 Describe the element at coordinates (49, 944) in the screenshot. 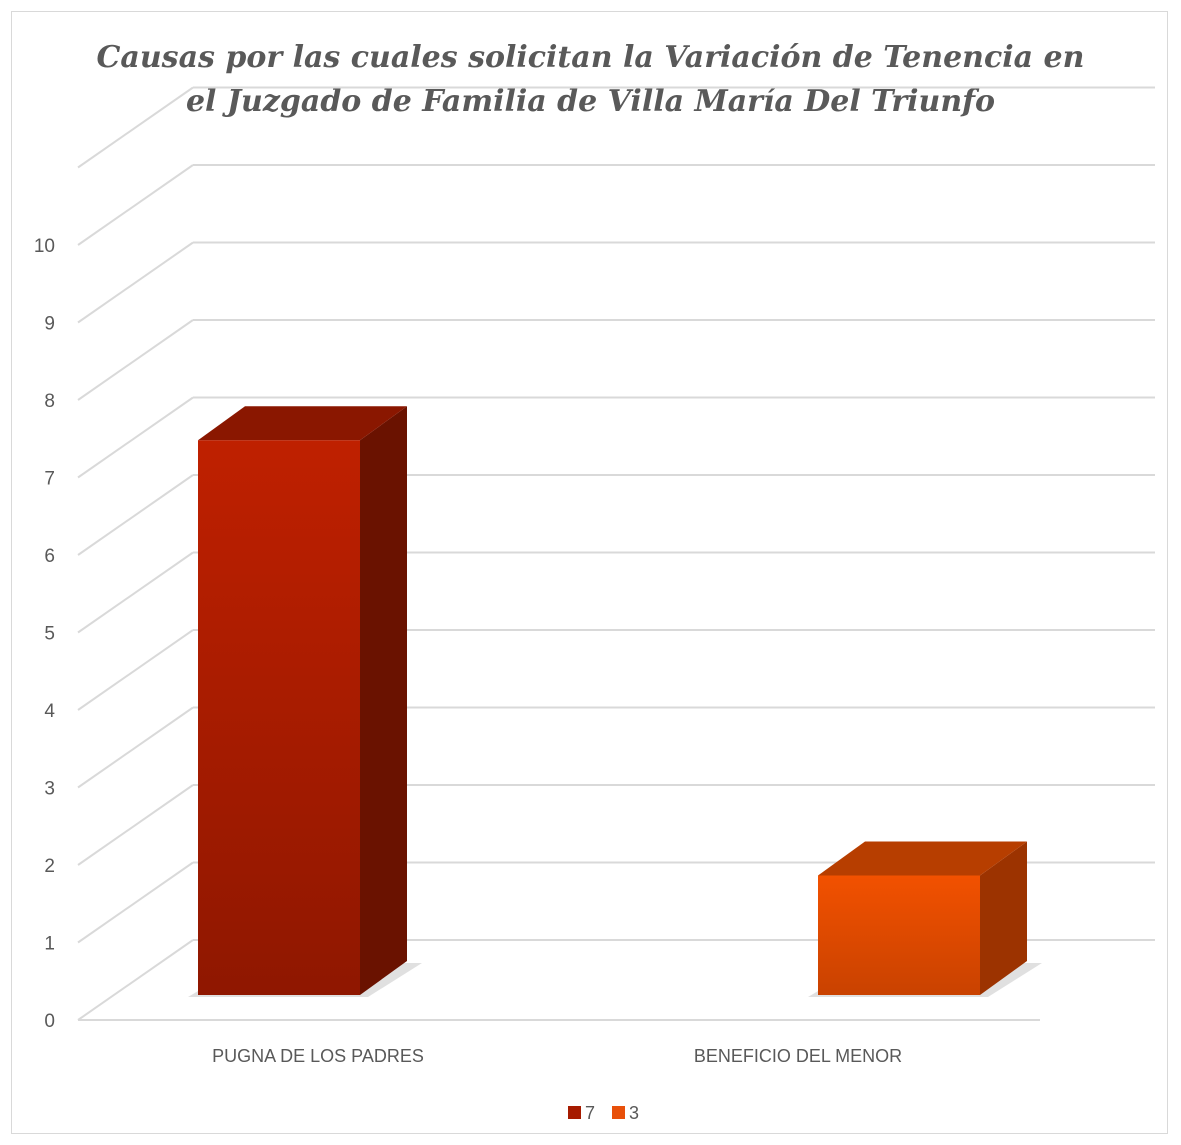

I see `y-tick-label: 1` at that location.